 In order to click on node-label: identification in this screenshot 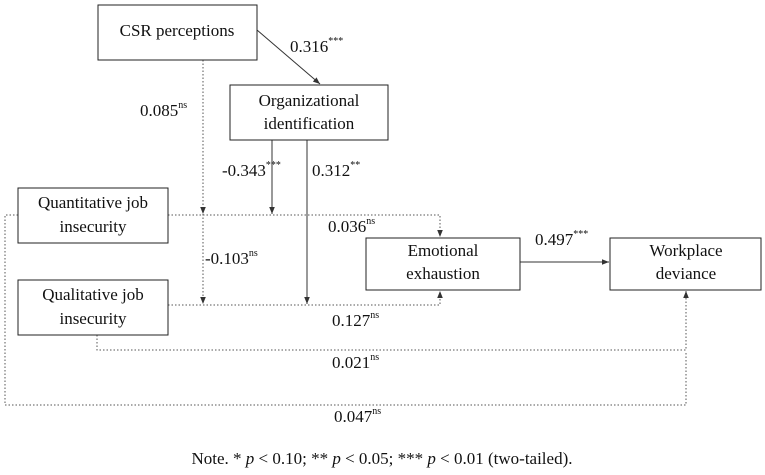, I will do `click(309, 123)`.